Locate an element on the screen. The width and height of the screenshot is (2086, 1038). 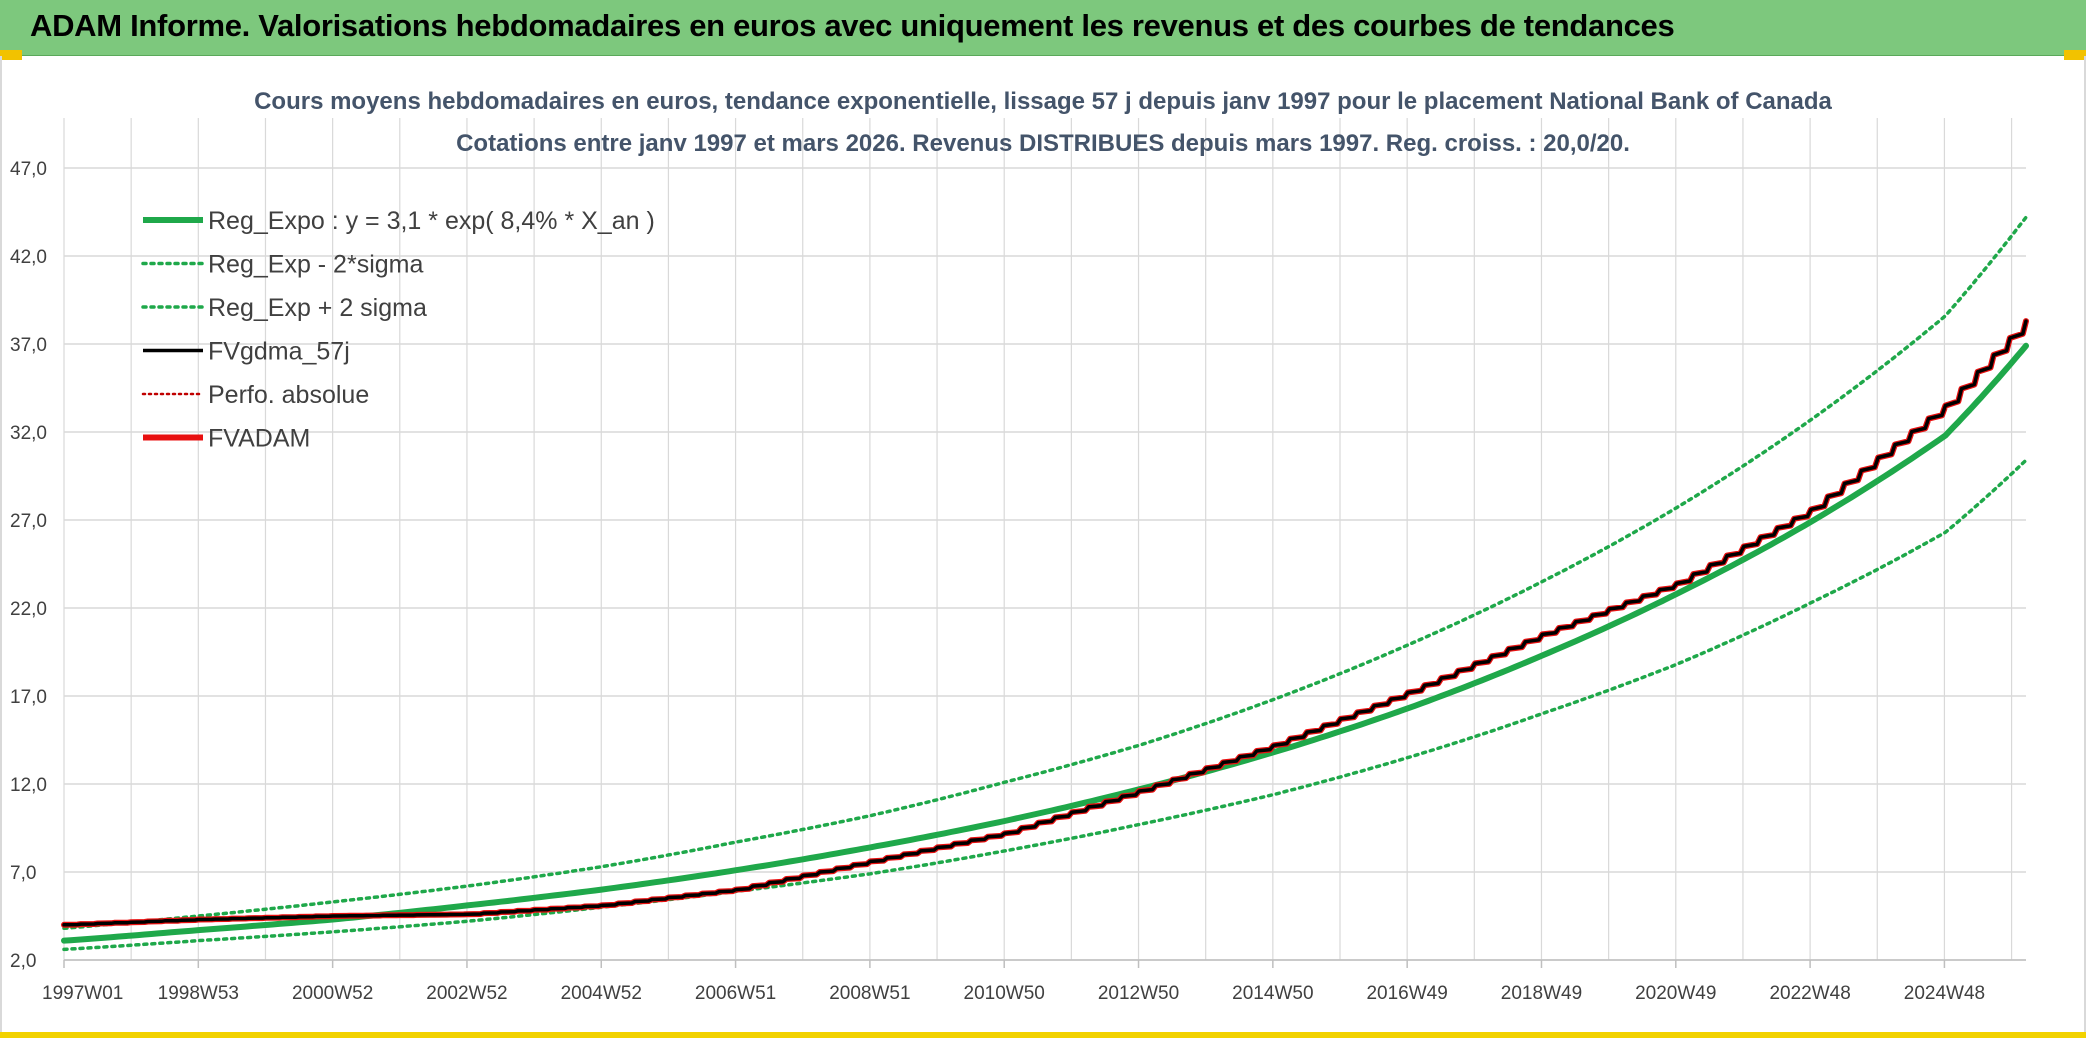
y-axis-ticks: 47,0 42,0 37,0 32,0 27,0 22,0 17,0 12,0 7,0 2,0 is located at coordinates (28, 565).